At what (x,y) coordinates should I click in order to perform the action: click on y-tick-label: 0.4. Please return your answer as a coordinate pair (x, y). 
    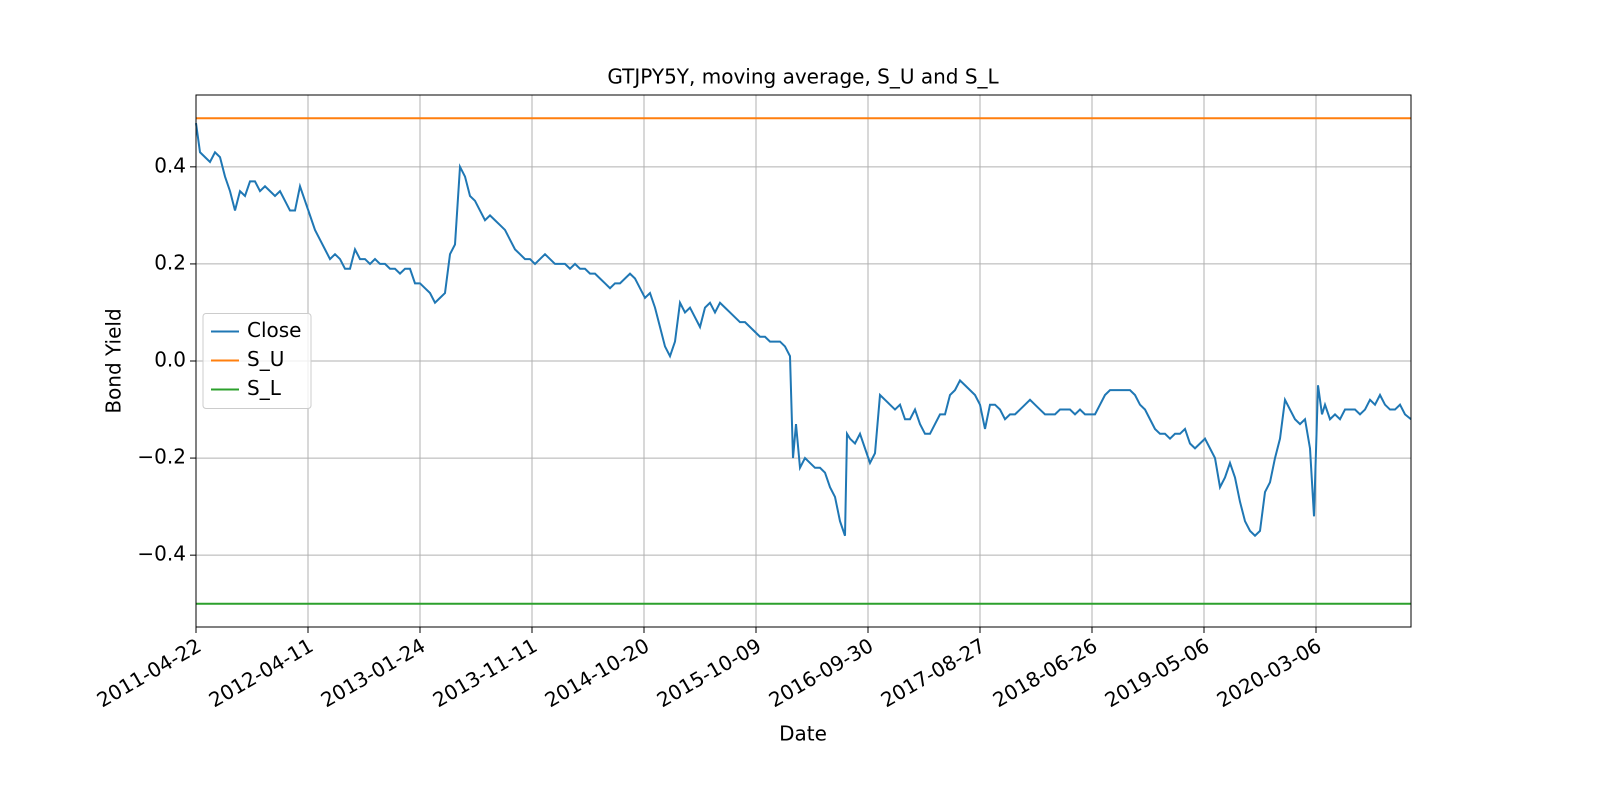
    Looking at the image, I should click on (170, 165).